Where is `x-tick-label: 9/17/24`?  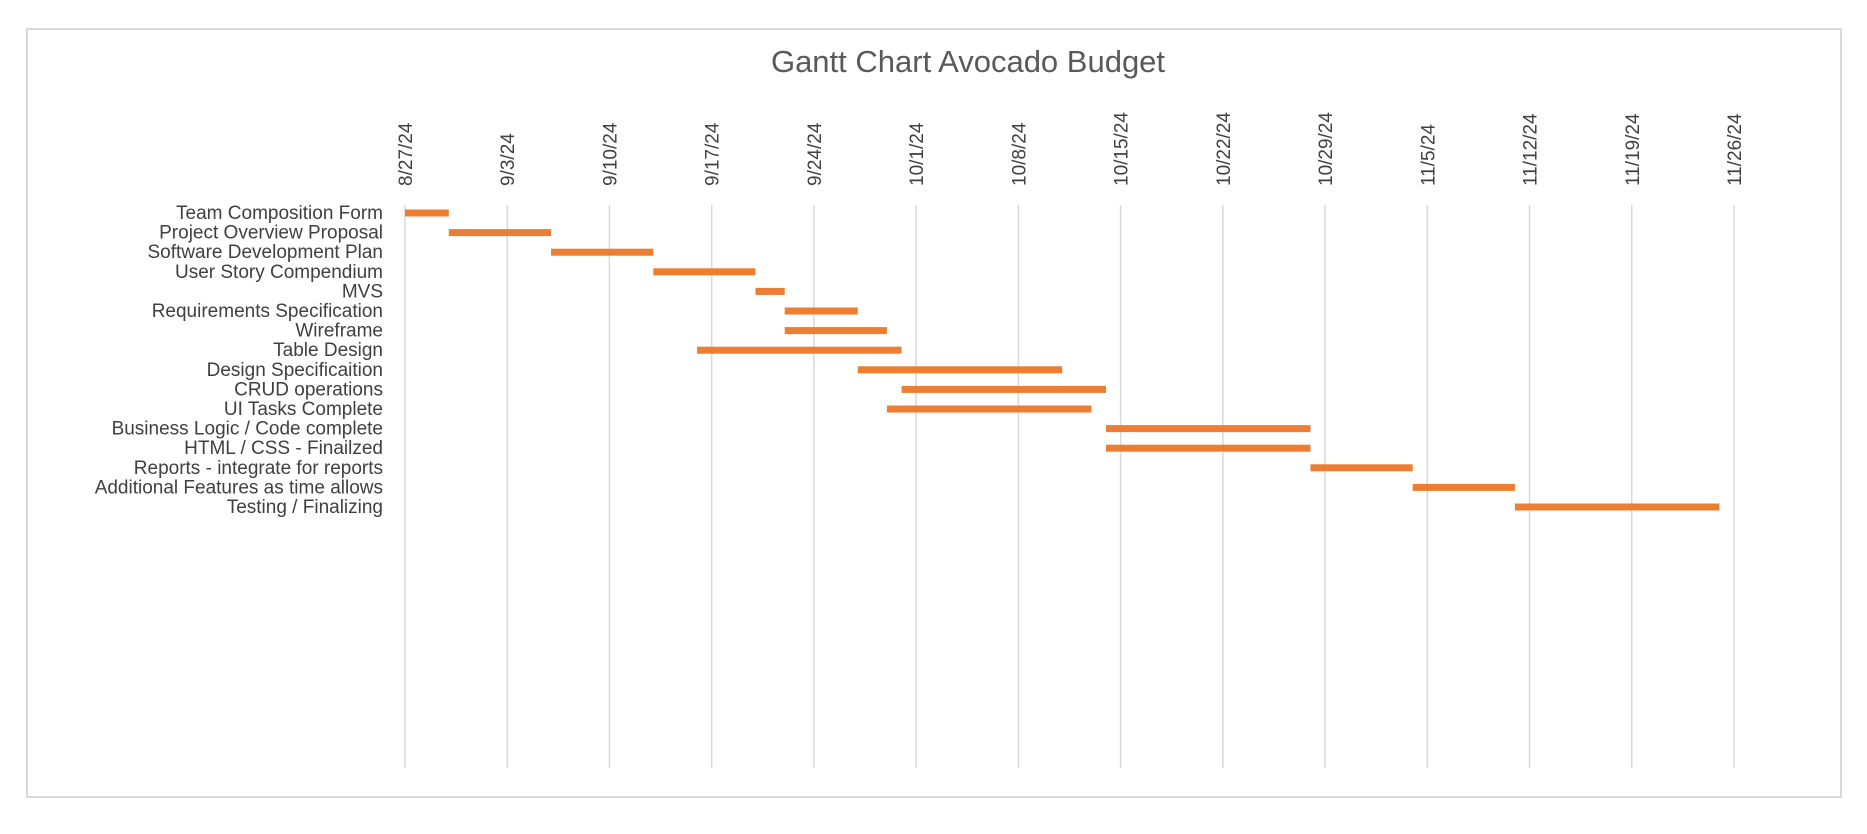 x-tick-label: 9/17/24 is located at coordinates (713, 154).